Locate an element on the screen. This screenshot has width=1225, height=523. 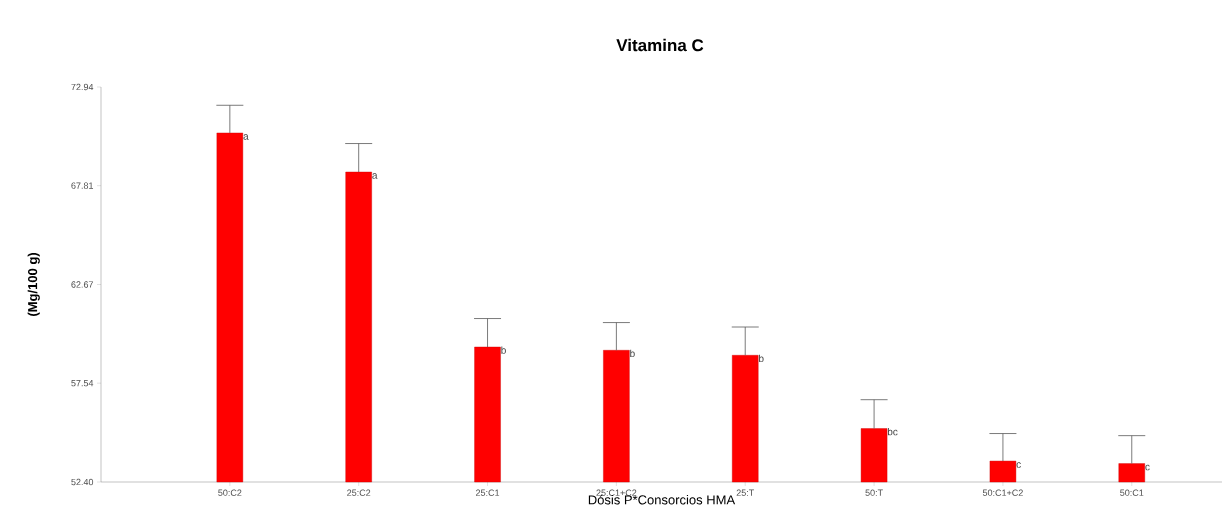
x-tick-label: 50:C1 is located at coordinates (1132, 492).